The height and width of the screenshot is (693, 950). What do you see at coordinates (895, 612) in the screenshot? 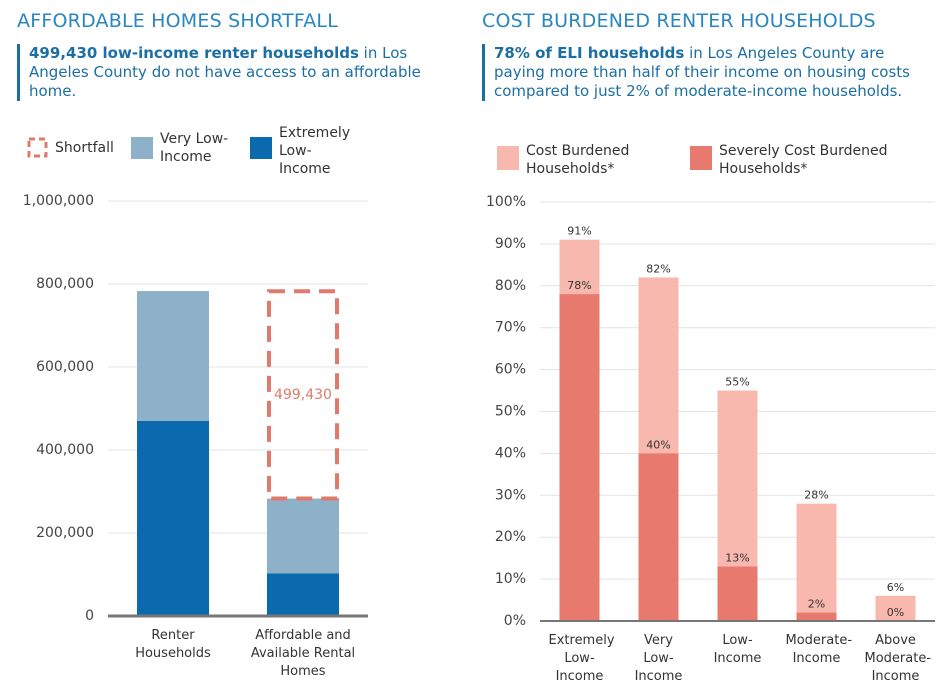
I see `value-label: 0%` at bounding box center [895, 612].